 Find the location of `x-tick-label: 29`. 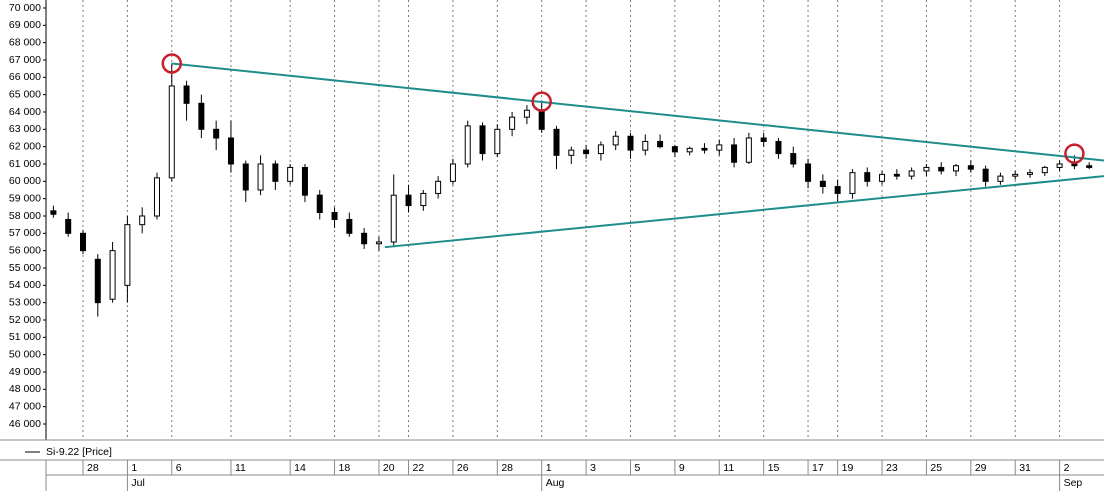

x-tick-label: 29 is located at coordinates (981, 468).